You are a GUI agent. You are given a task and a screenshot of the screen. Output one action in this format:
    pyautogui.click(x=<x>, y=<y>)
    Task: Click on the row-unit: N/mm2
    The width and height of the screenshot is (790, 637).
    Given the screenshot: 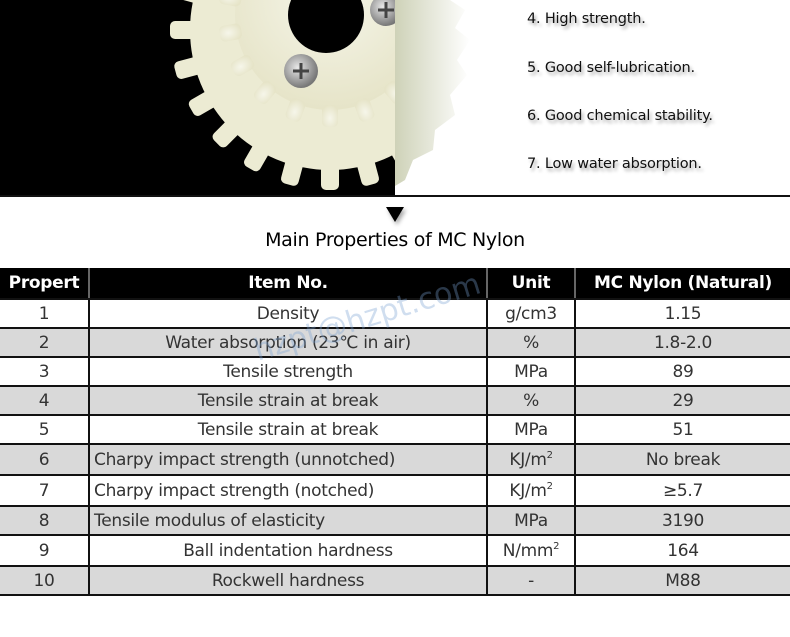 What is the action you would take?
    pyautogui.click(x=530, y=551)
    